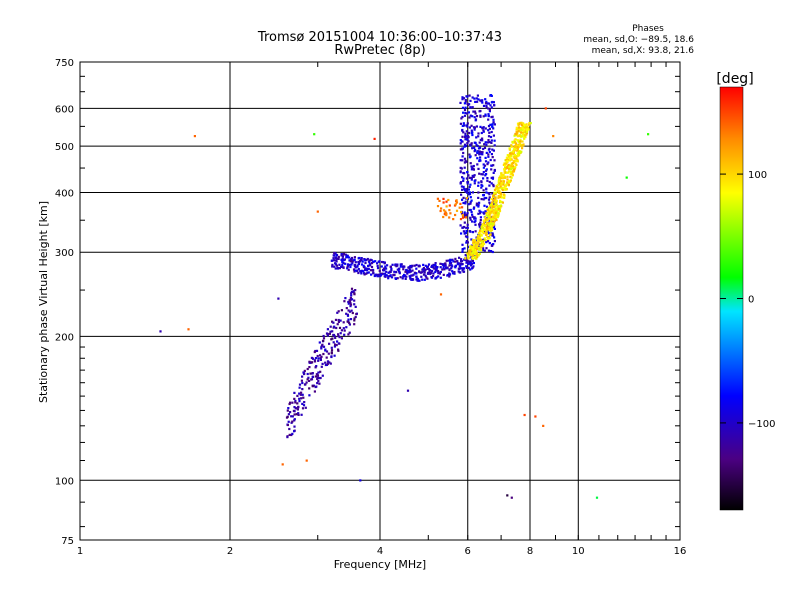  What do you see at coordinates (64, 109) in the screenshot?
I see `y-tick-label: 600` at bounding box center [64, 109].